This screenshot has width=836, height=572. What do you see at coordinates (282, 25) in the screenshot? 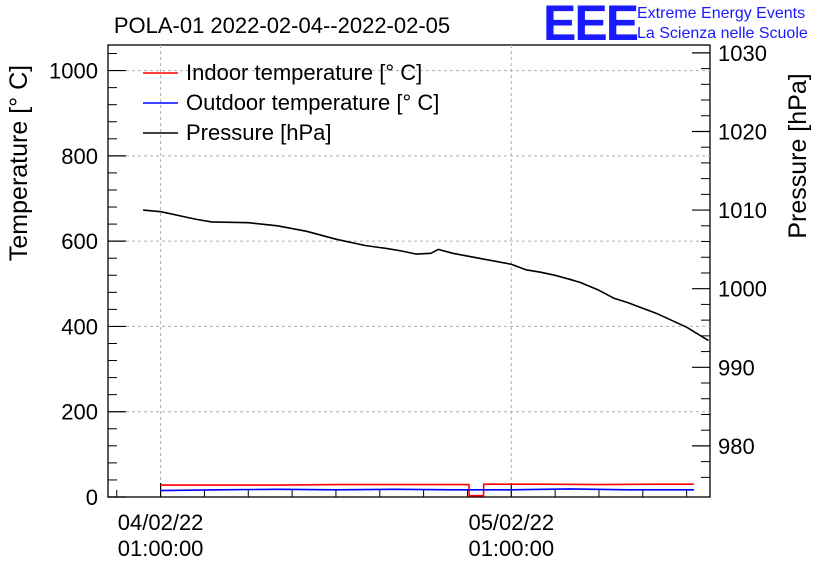
I see `chart-title: POLA-01 2022-02-04--2022-02-05` at bounding box center [282, 25].